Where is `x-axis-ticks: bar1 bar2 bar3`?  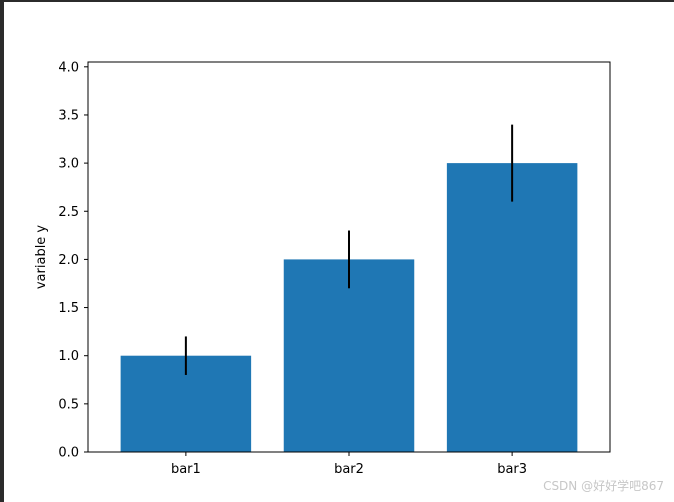
x-axis-ticks: bar1 bar2 bar3 is located at coordinates (349, 464).